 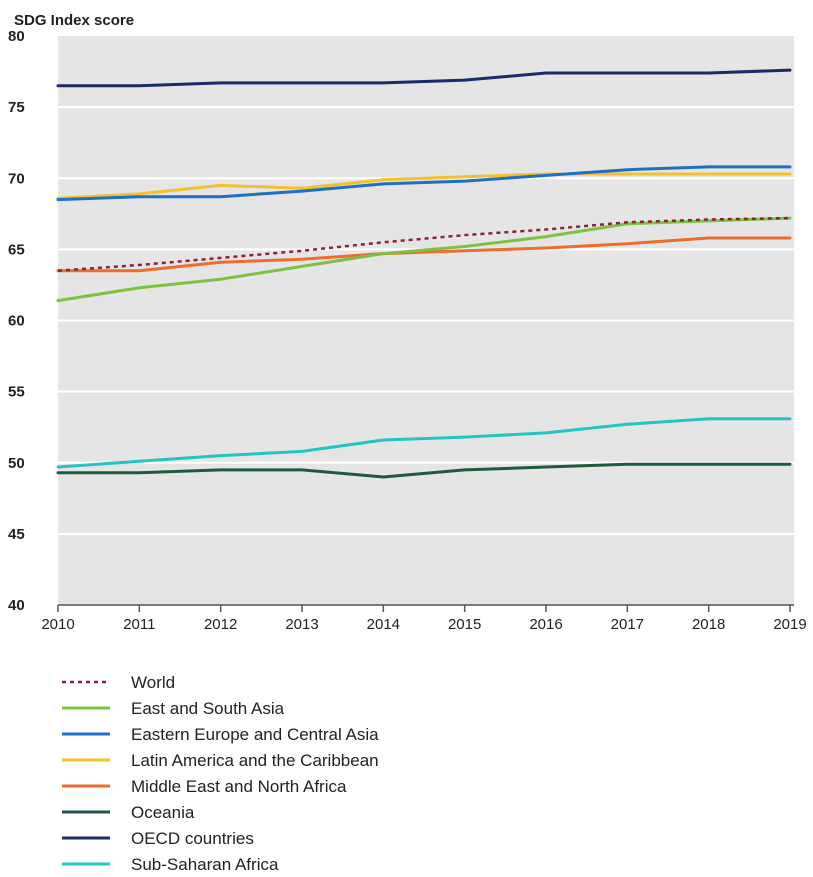 What do you see at coordinates (57, 624) in the screenshot?
I see `x-tick-label: 2010` at bounding box center [57, 624].